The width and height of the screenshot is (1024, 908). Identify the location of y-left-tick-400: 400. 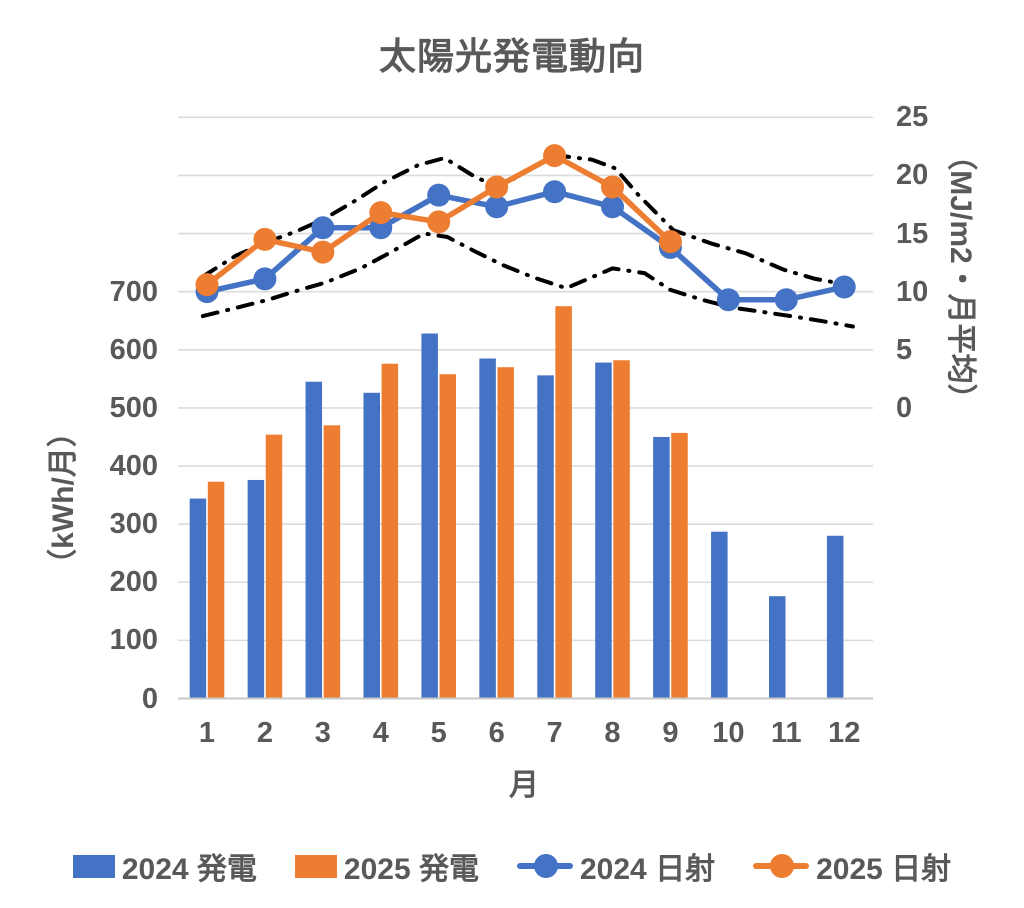
(133, 466).